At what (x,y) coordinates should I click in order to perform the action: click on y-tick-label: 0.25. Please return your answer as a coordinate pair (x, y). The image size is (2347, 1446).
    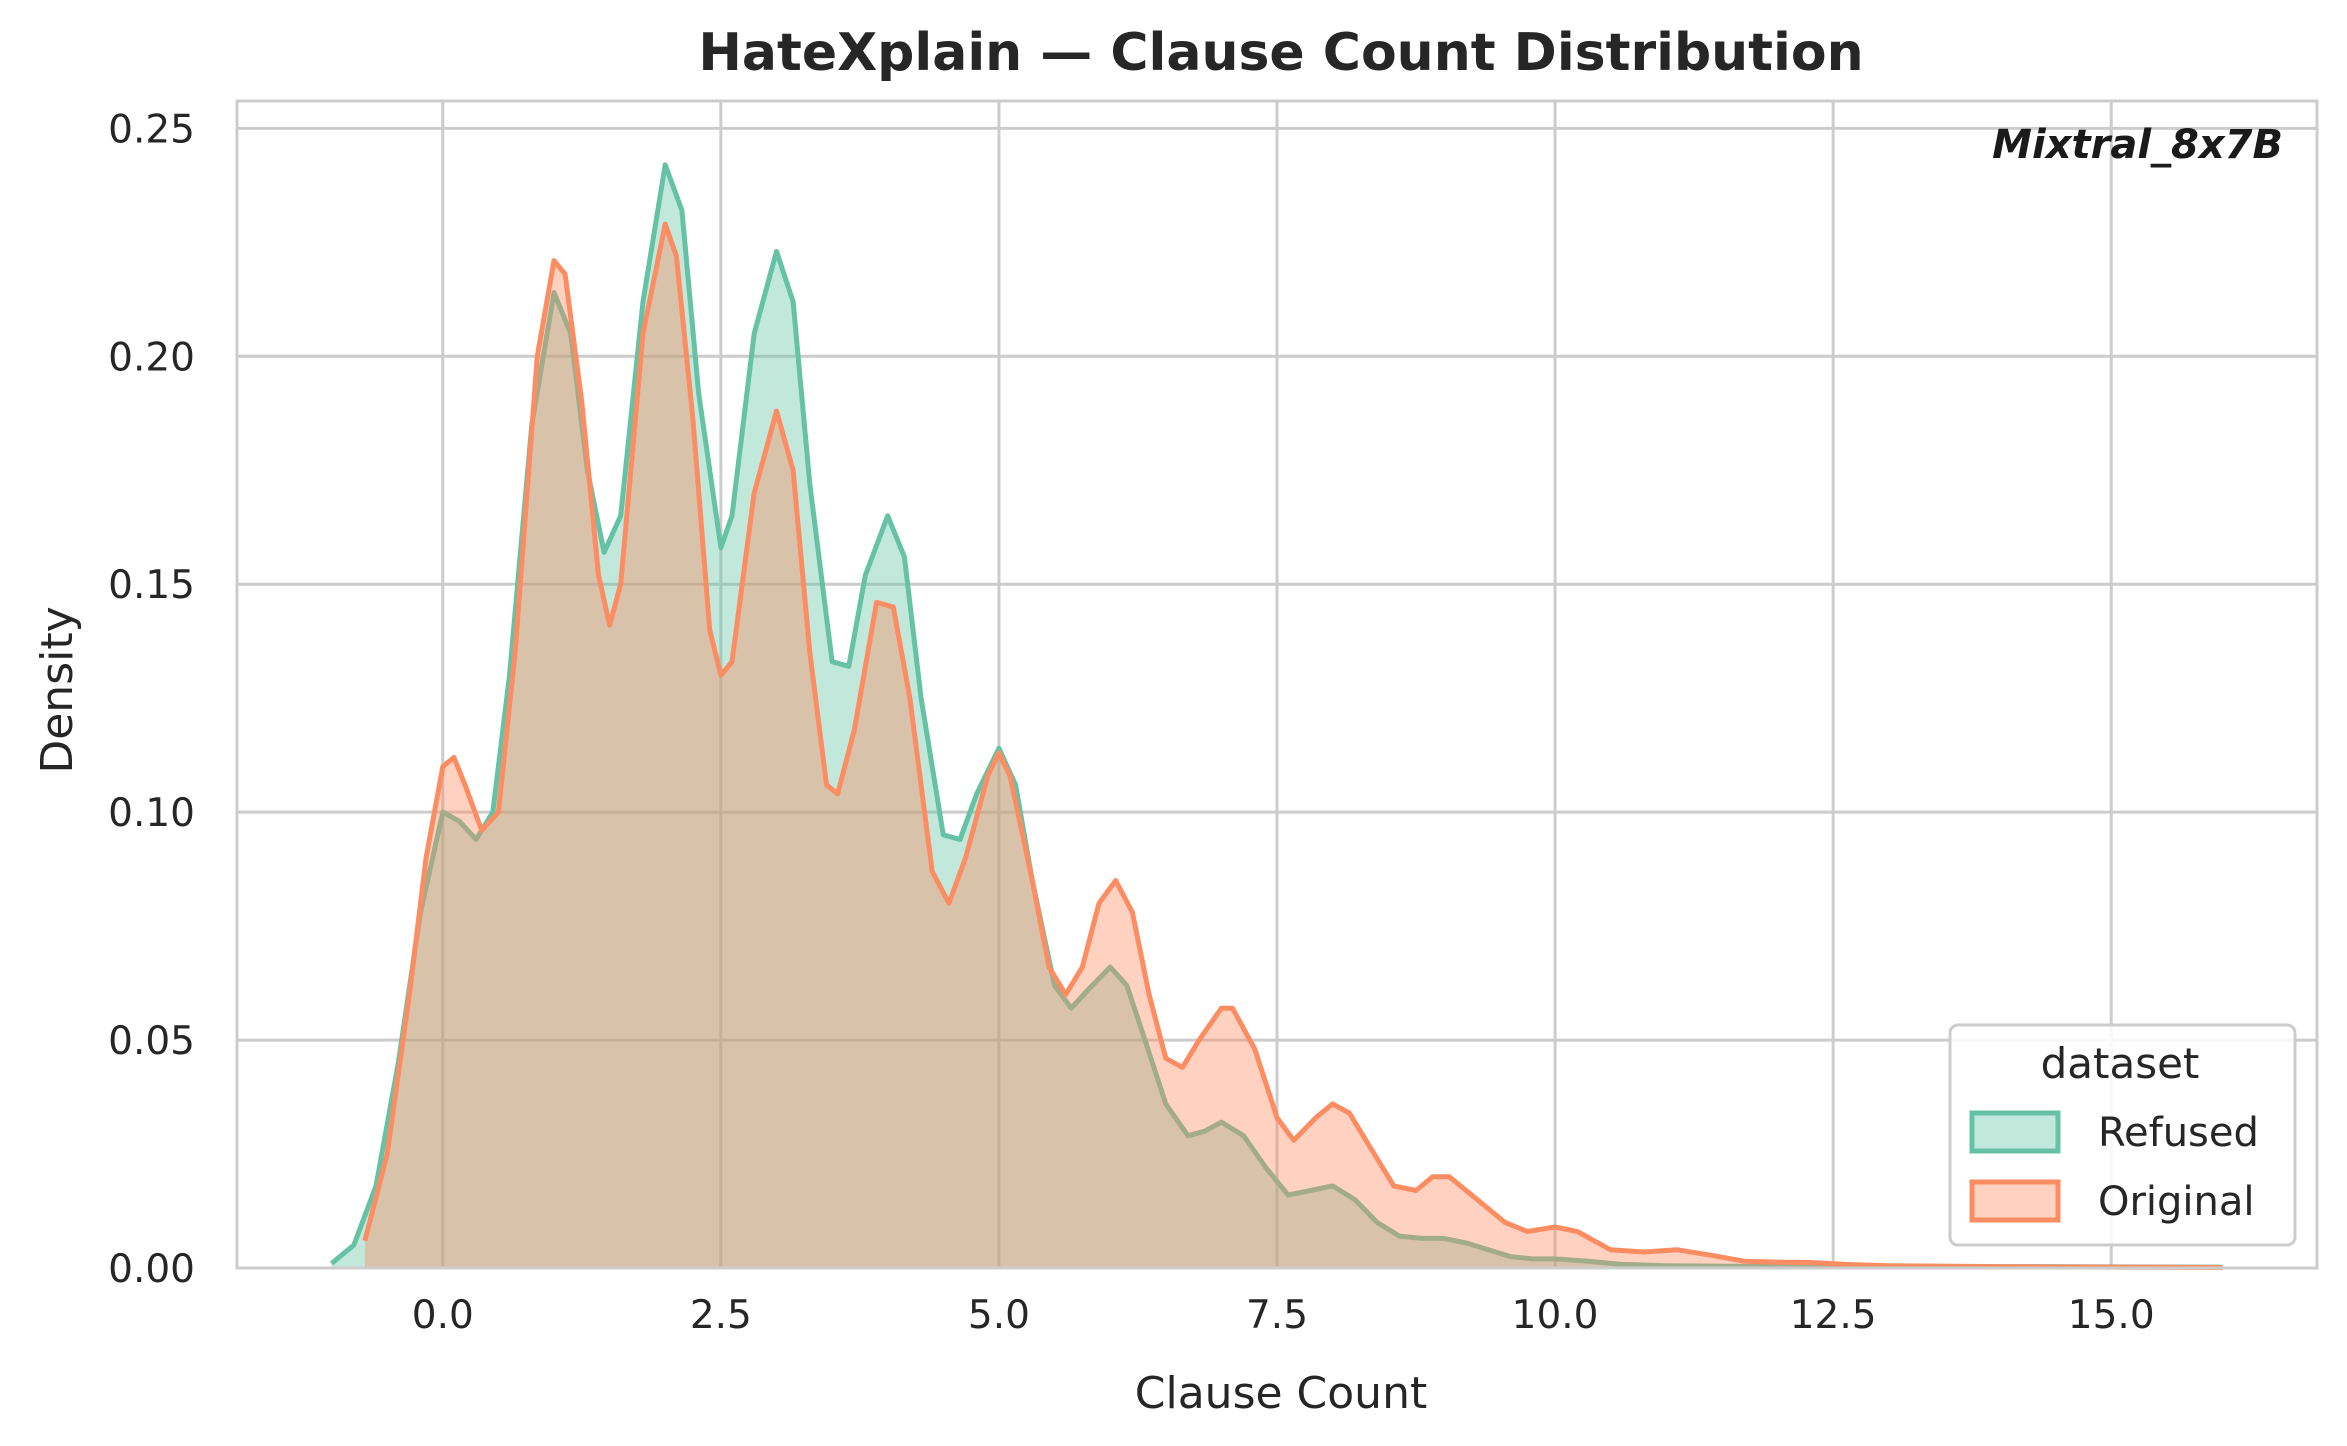
    Looking at the image, I should click on (151, 129).